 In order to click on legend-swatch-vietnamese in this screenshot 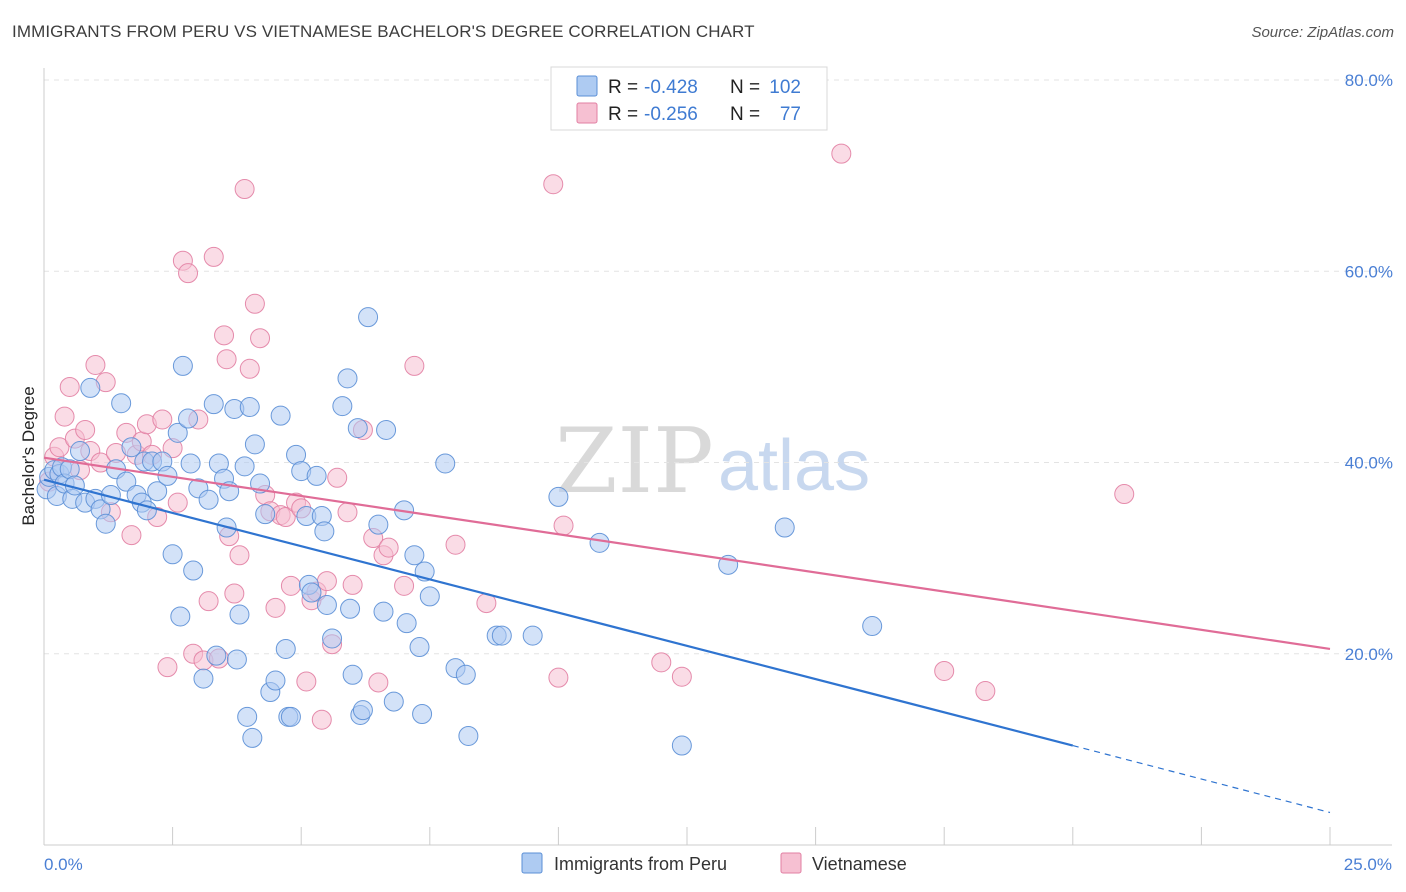, I will do `click(587, 113)`.